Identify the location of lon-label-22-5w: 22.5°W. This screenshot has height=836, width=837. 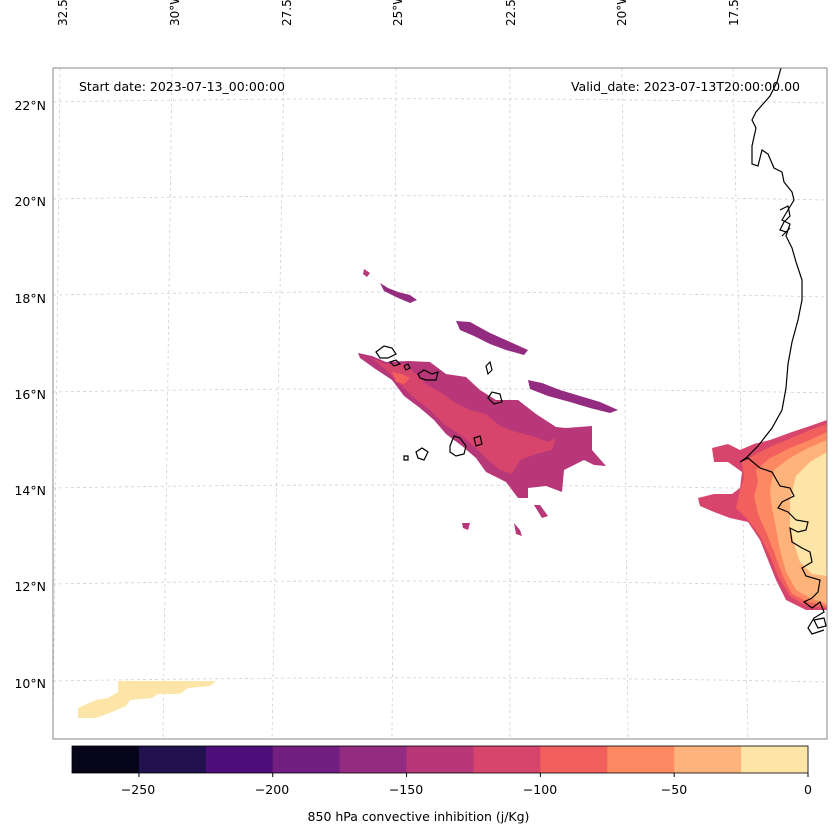
(511, 13).